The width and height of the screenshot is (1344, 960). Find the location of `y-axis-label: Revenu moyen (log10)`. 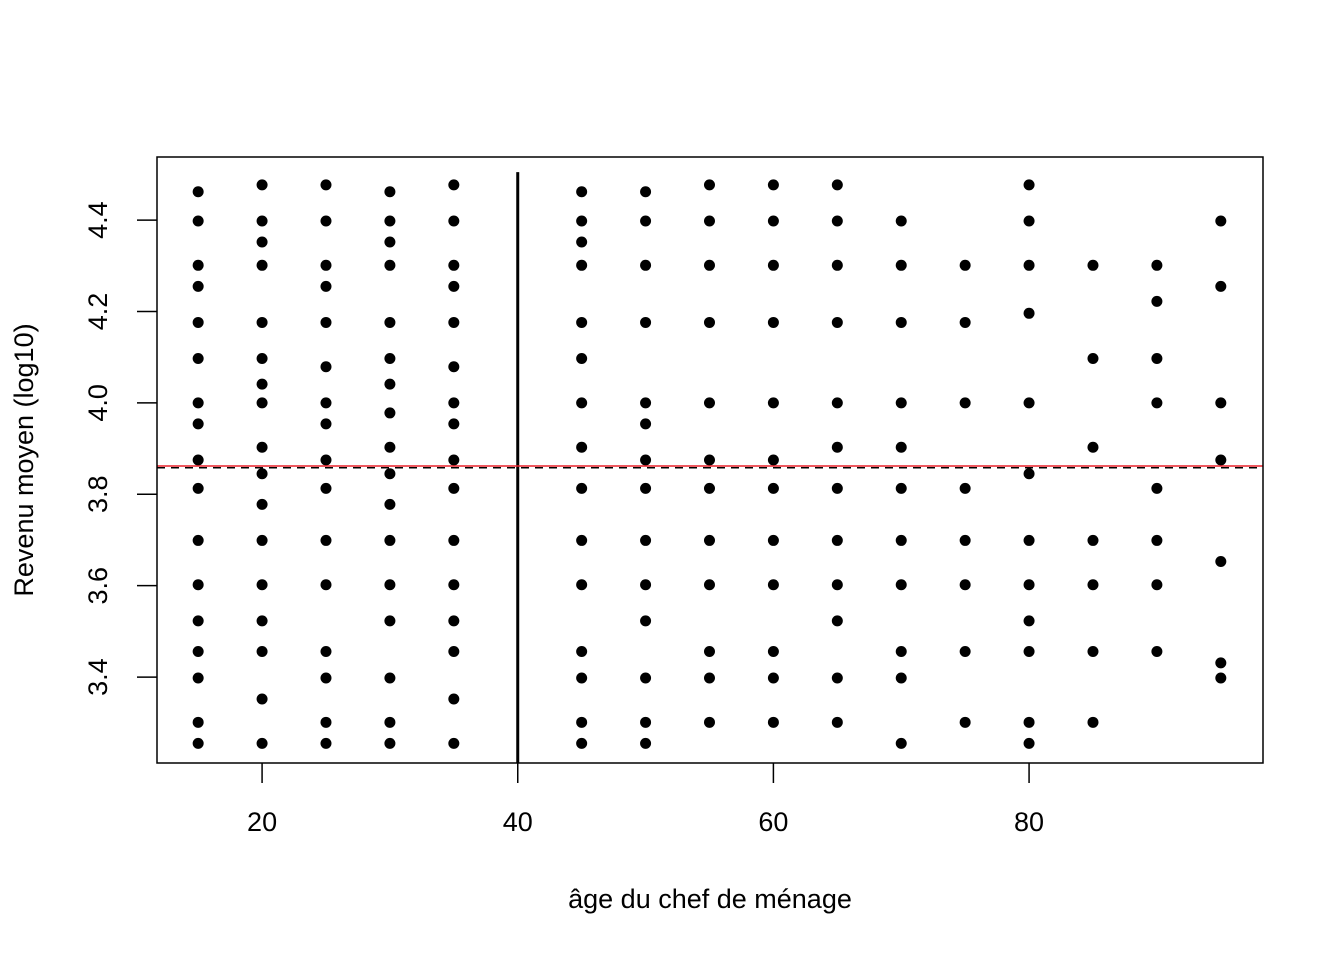

y-axis-label: Revenu moyen (log10) is located at coordinates (24, 459).